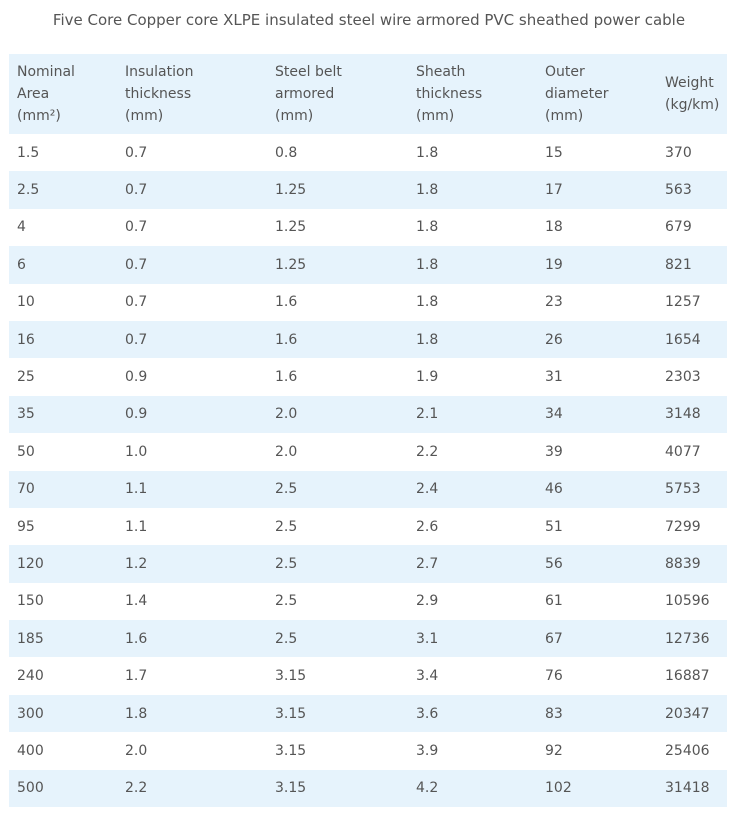 This screenshot has height=824, width=738. Describe the element at coordinates (368, 227) in the screenshot. I see `table-row: 4 0.7 1.25 1.8 18 679` at that location.